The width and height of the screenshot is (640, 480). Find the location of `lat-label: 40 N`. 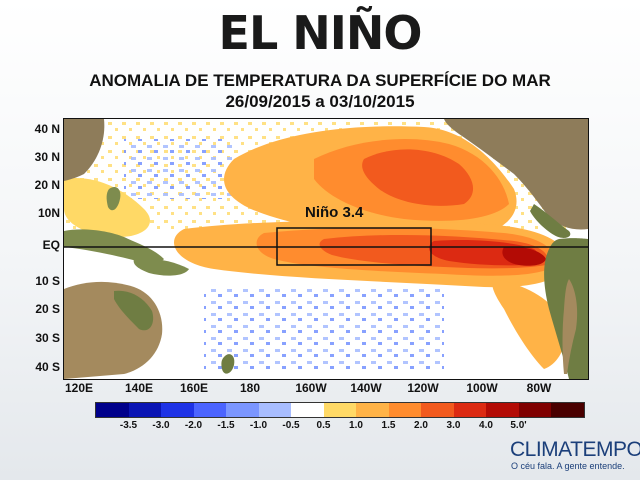

lat-label: 40 N is located at coordinates (47, 129).